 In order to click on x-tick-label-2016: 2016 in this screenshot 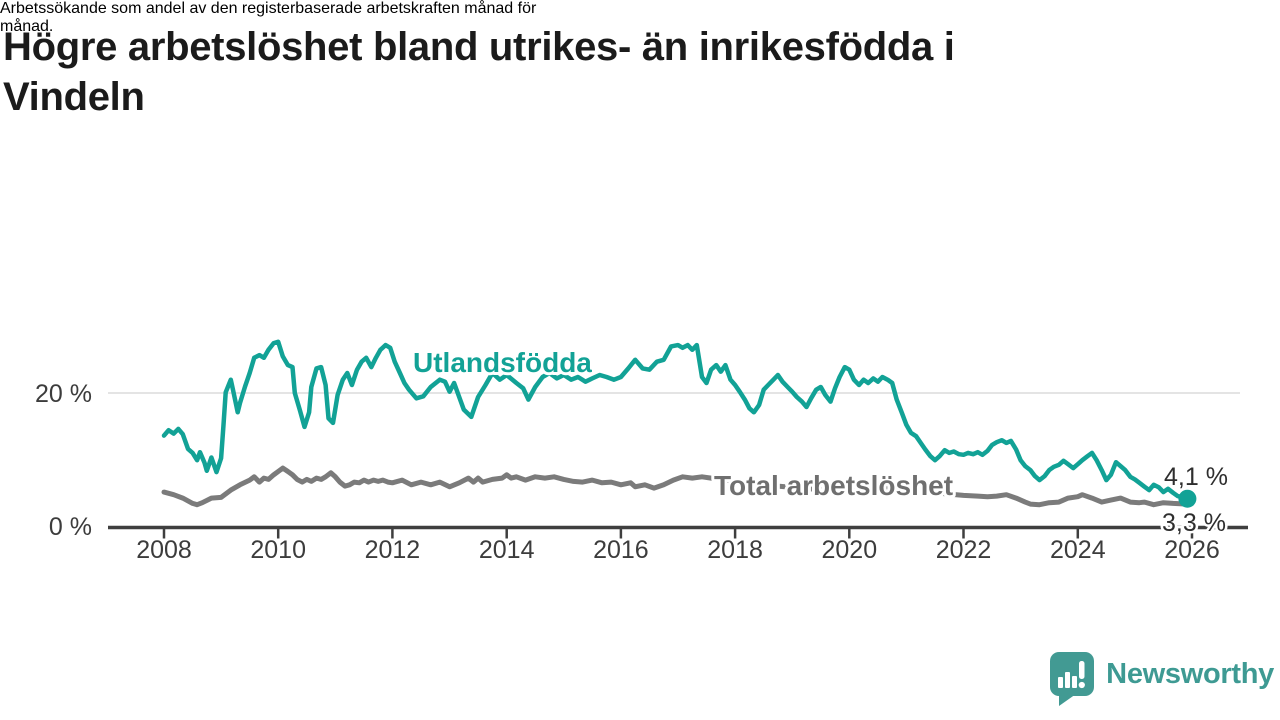, I will do `click(621, 550)`.